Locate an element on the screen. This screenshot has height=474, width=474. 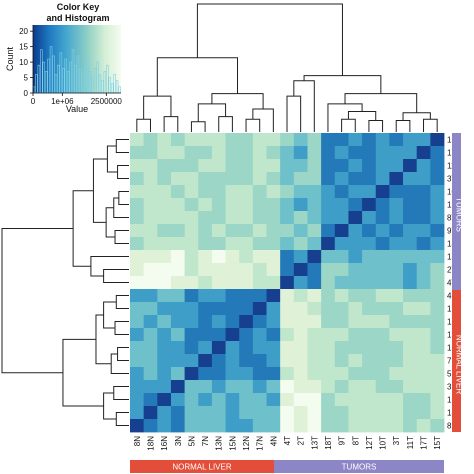
column-label: 5N is located at coordinates (191, 441).